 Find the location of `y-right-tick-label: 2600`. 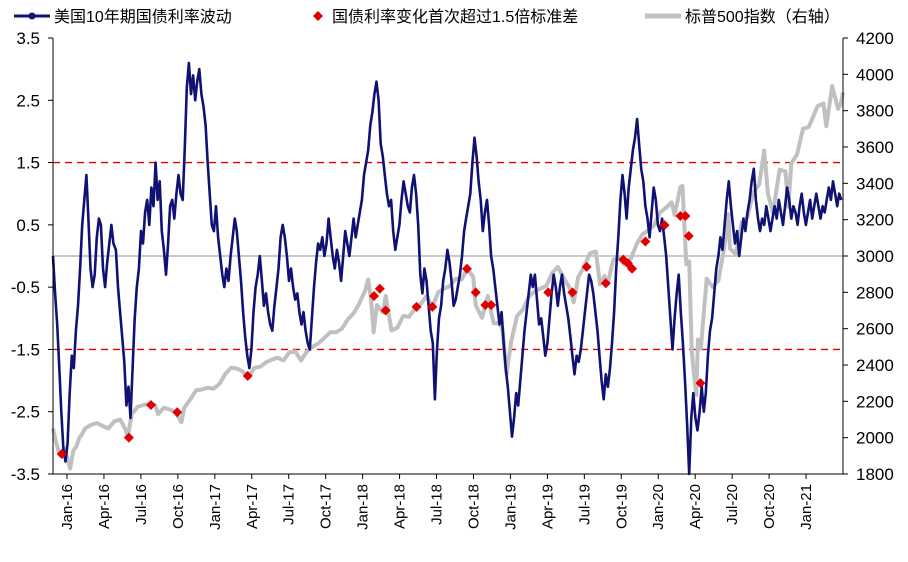

y-right-tick-label: 2600 is located at coordinates (875, 329).